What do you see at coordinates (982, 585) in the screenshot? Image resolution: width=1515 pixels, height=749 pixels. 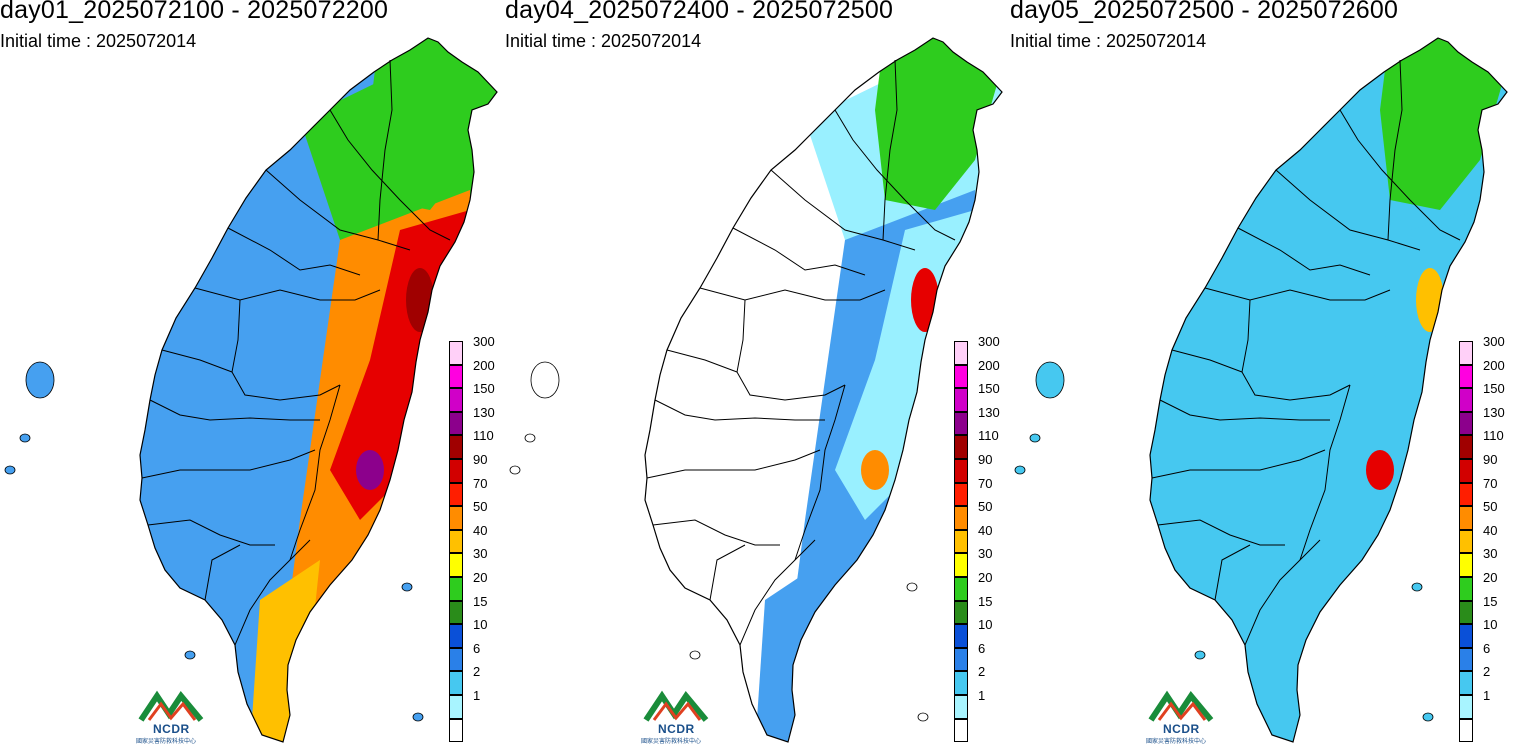 I see `legend-item: 20` at bounding box center [982, 585].